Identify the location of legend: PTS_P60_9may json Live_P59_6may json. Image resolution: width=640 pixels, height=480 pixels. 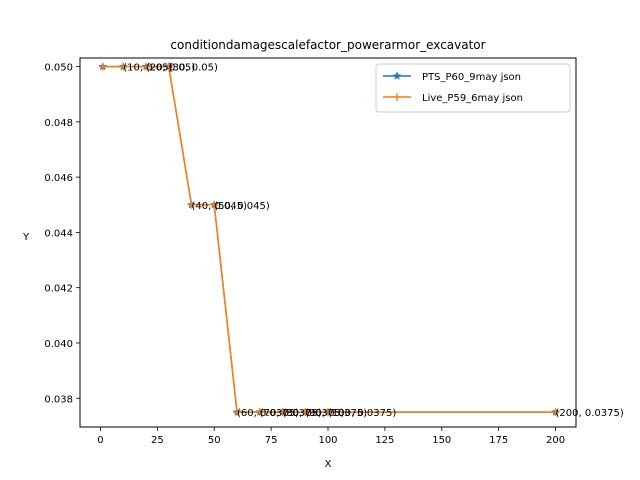
(473, 88).